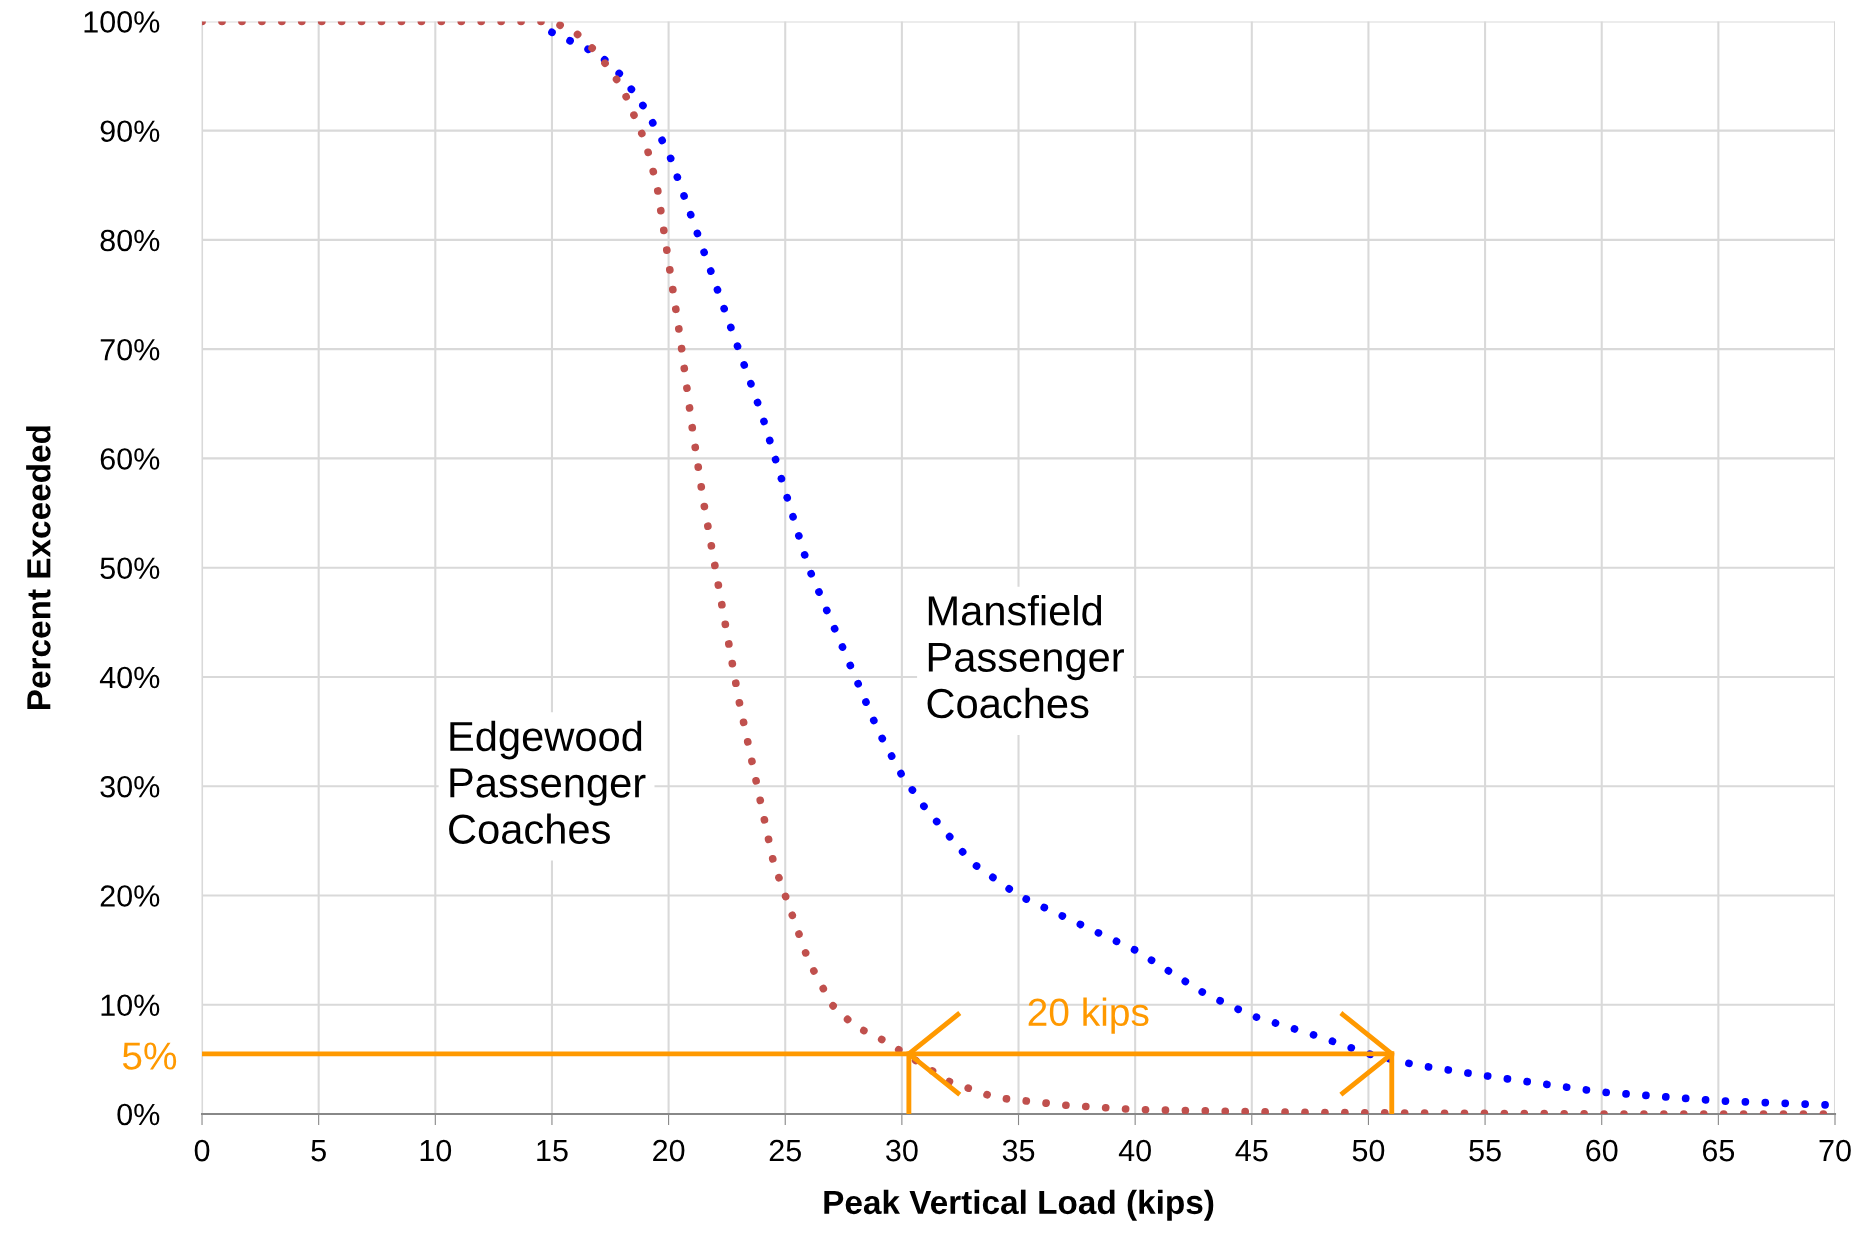 The image size is (1862, 1258). What do you see at coordinates (436, 1150) in the screenshot?
I see `x-tick-label: 10` at bounding box center [436, 1150].